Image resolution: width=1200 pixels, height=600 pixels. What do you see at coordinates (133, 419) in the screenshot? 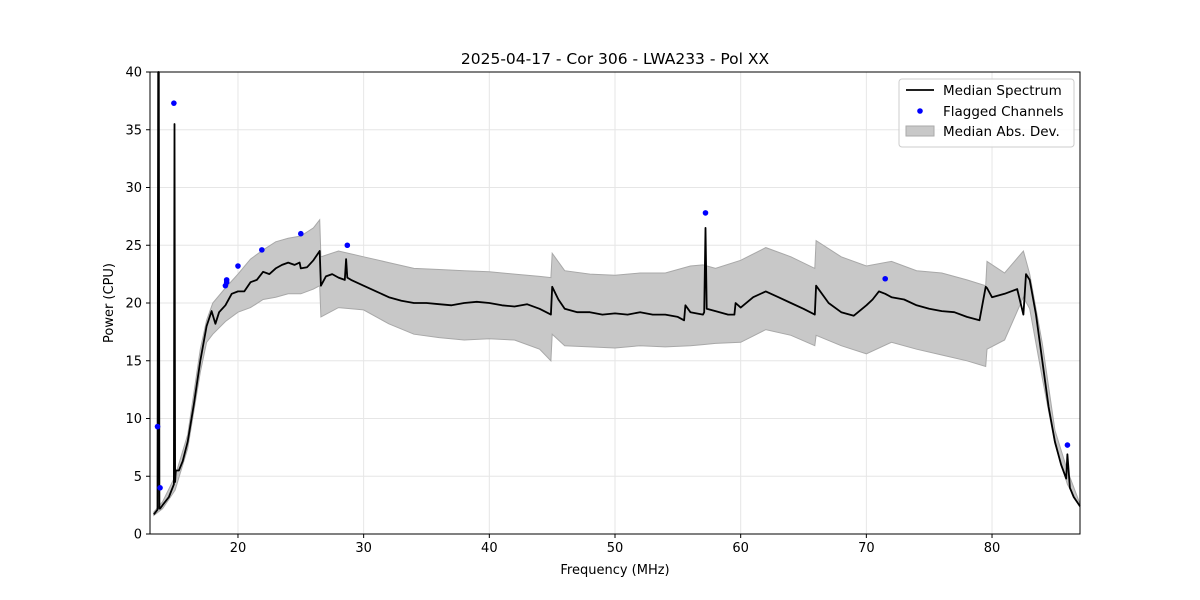
I see `y-tick-label: 10` at bounding box center [133, 419].